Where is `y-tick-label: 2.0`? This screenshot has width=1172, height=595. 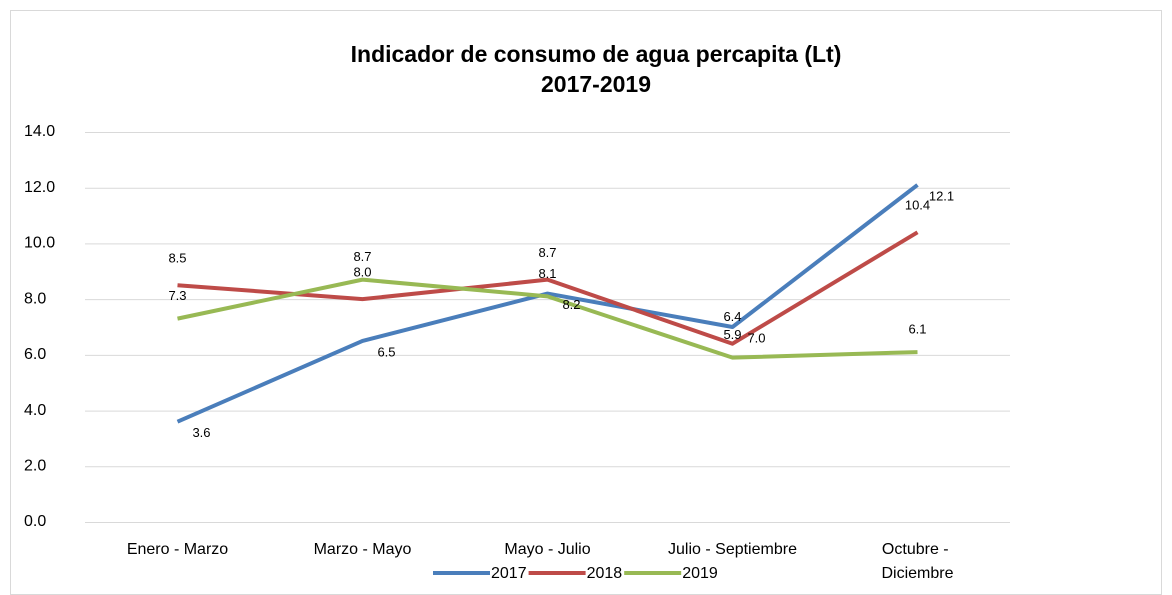 y-tick-label: 2.0 is located at coordinates (35, 466).